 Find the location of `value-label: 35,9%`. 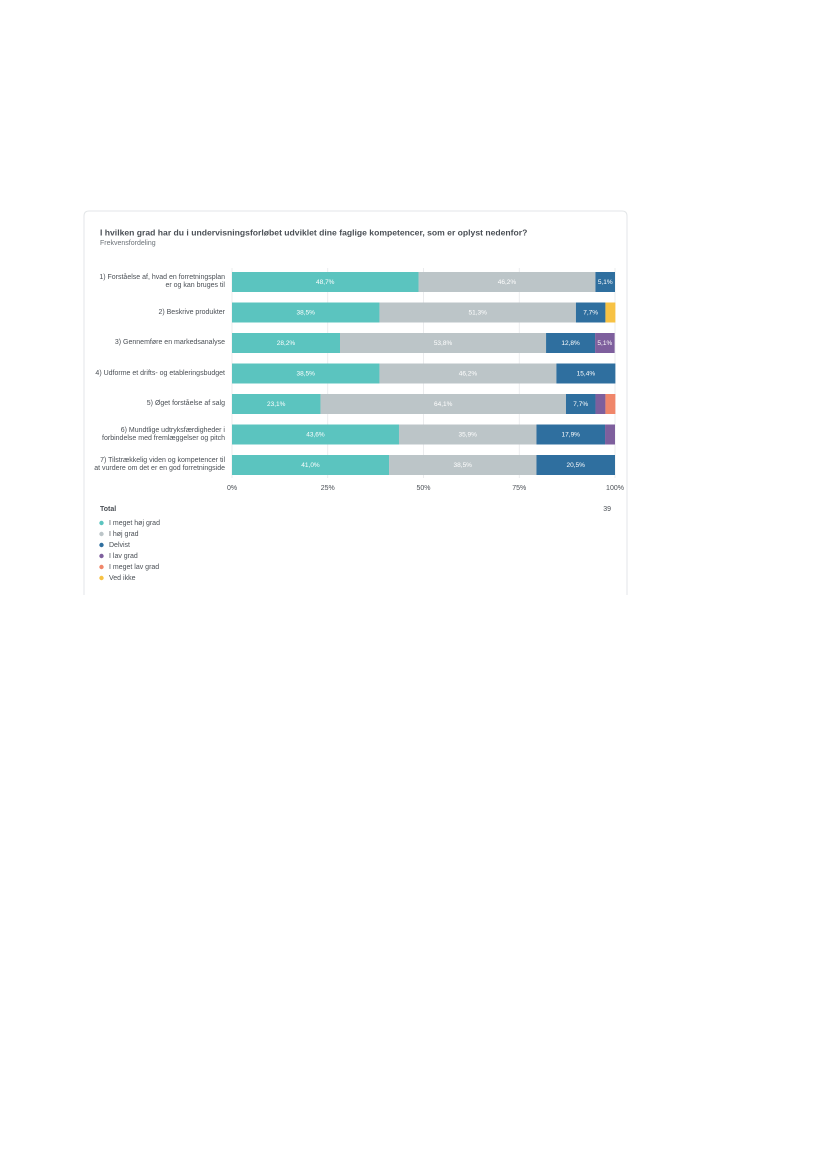

value-label: 35,9% is located at coordinates (468, 435).